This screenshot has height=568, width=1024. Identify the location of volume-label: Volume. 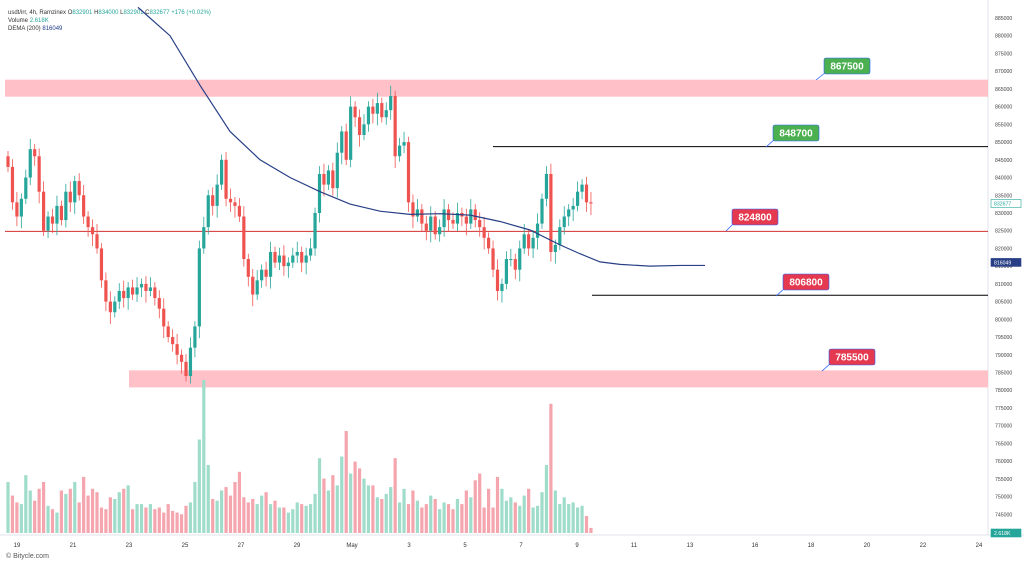
(18, 21).